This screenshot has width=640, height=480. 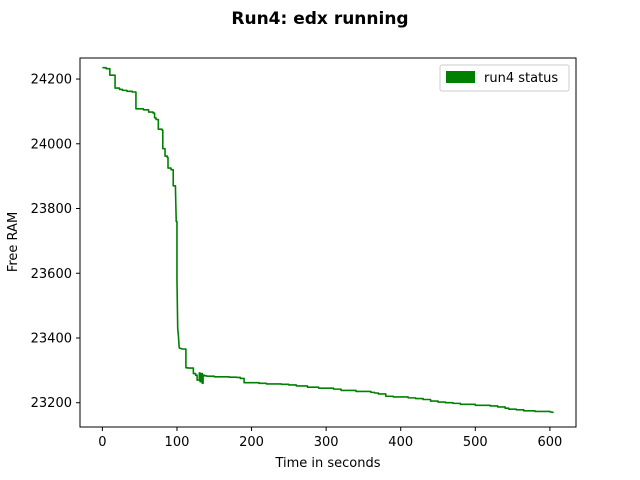 What do you see at coordinates (51, 80) in the screenshot?
I see `y-tick-label: 24200` at bounding box center [51, 80].